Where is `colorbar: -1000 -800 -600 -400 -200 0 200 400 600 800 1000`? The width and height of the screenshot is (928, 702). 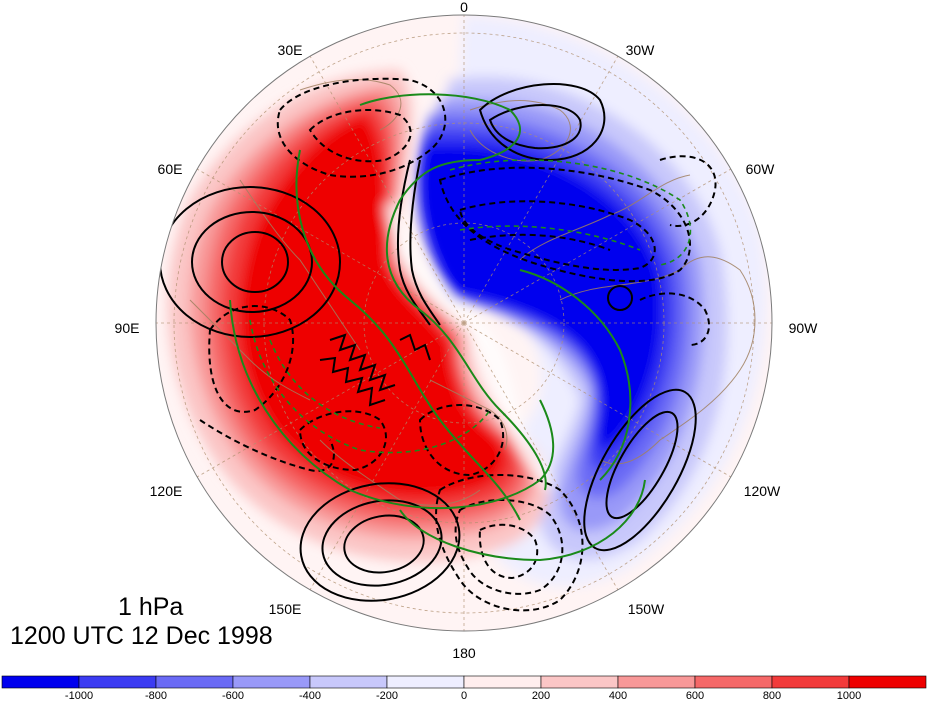
colorbar: -1000 -800 -600 -400 -200 0 200 400 600 800 1000 is located at coordinates (464, 688).